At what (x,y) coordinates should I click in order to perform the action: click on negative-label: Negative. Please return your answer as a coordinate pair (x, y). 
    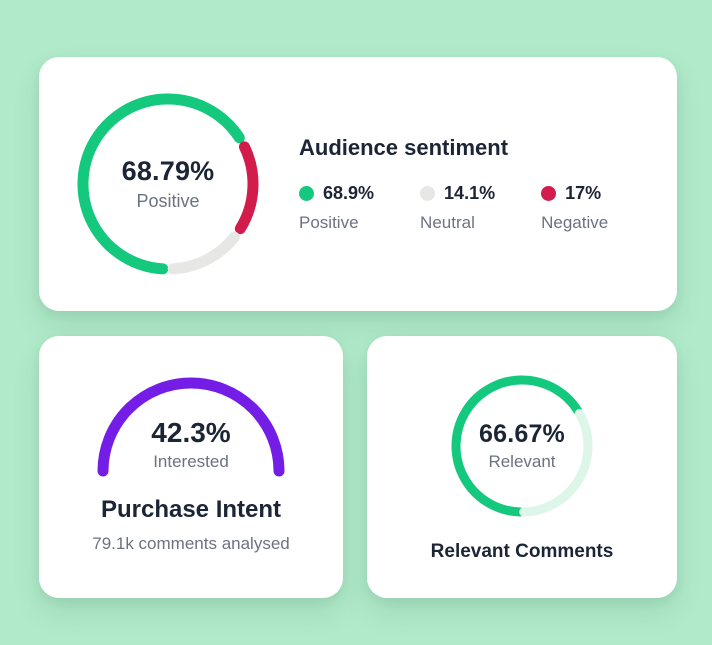
    Looking at the image, I should click on (575, 222).